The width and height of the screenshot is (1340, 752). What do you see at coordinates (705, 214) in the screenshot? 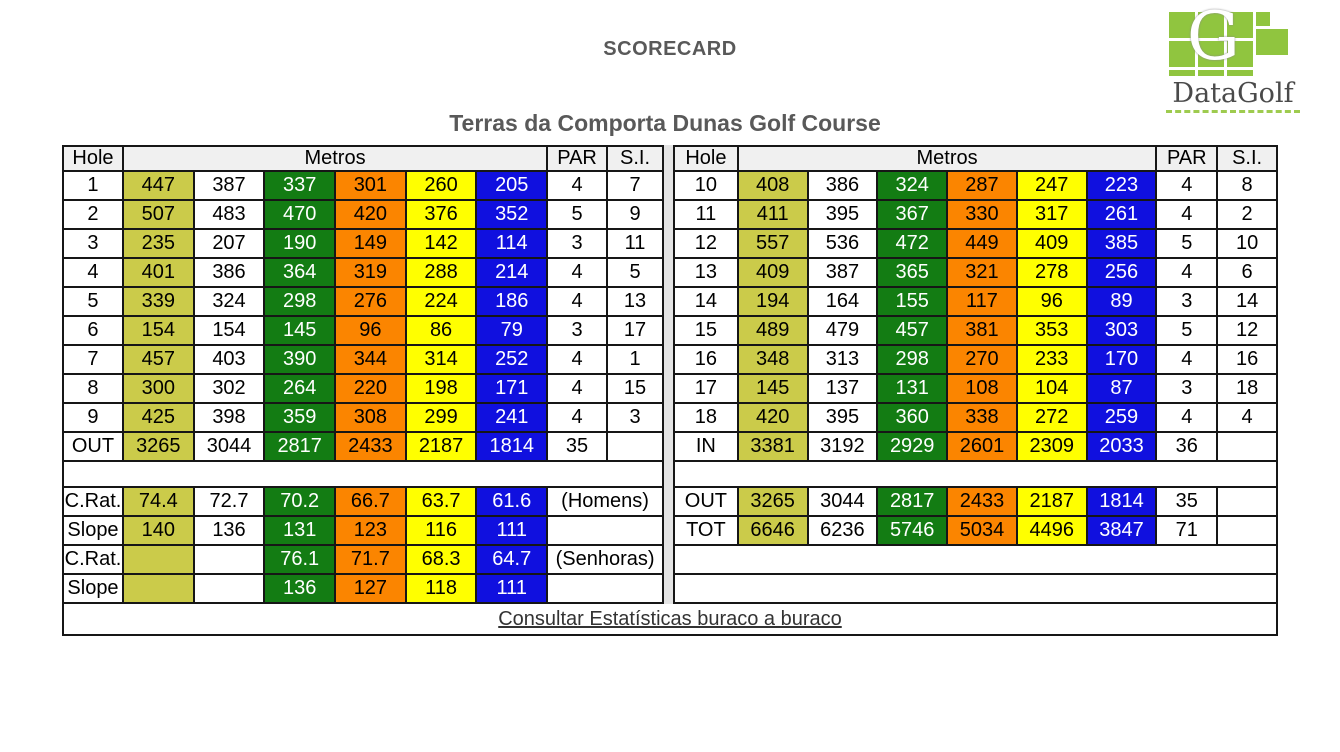
I see `hole-cell: 11` at bounding box center [705, 214].